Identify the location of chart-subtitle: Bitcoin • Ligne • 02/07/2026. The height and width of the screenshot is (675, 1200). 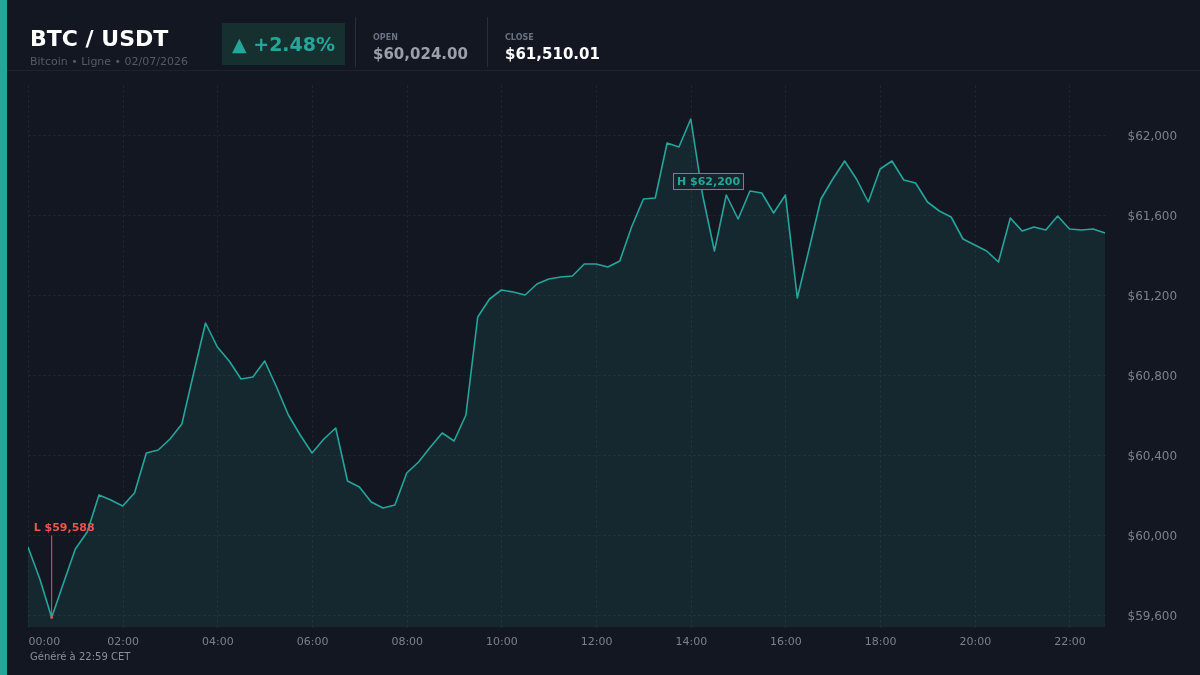
(109, 61).